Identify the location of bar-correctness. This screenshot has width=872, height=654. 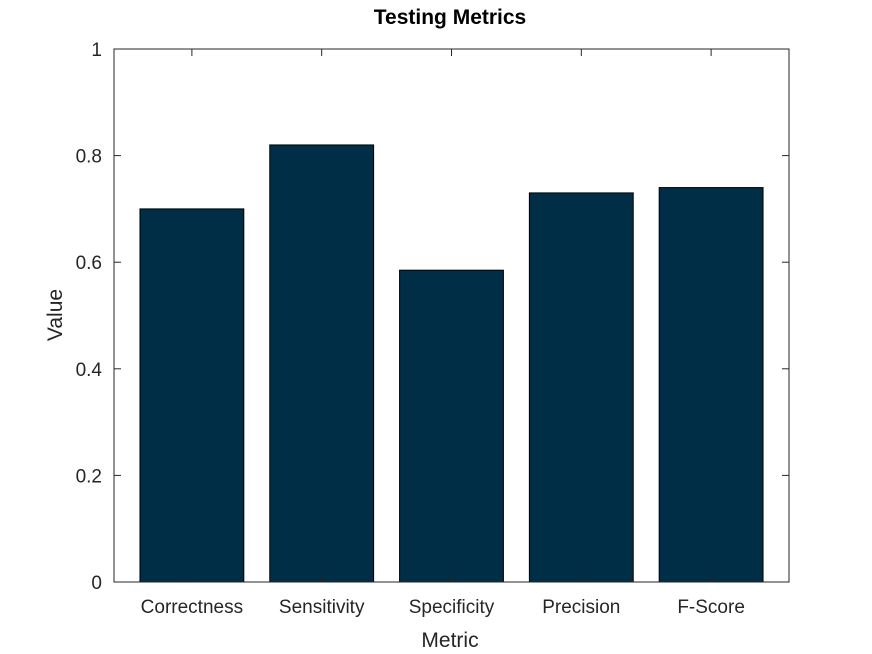
(192, 395).